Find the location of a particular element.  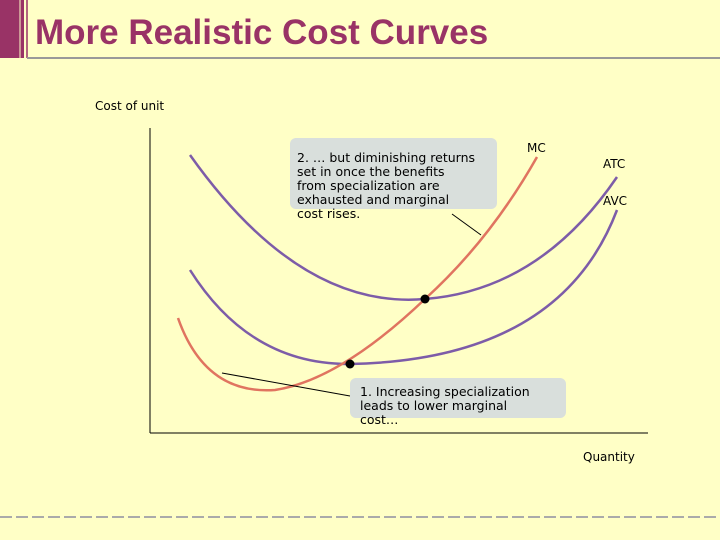

avc-min-dot is located at coordinates (350, 364).